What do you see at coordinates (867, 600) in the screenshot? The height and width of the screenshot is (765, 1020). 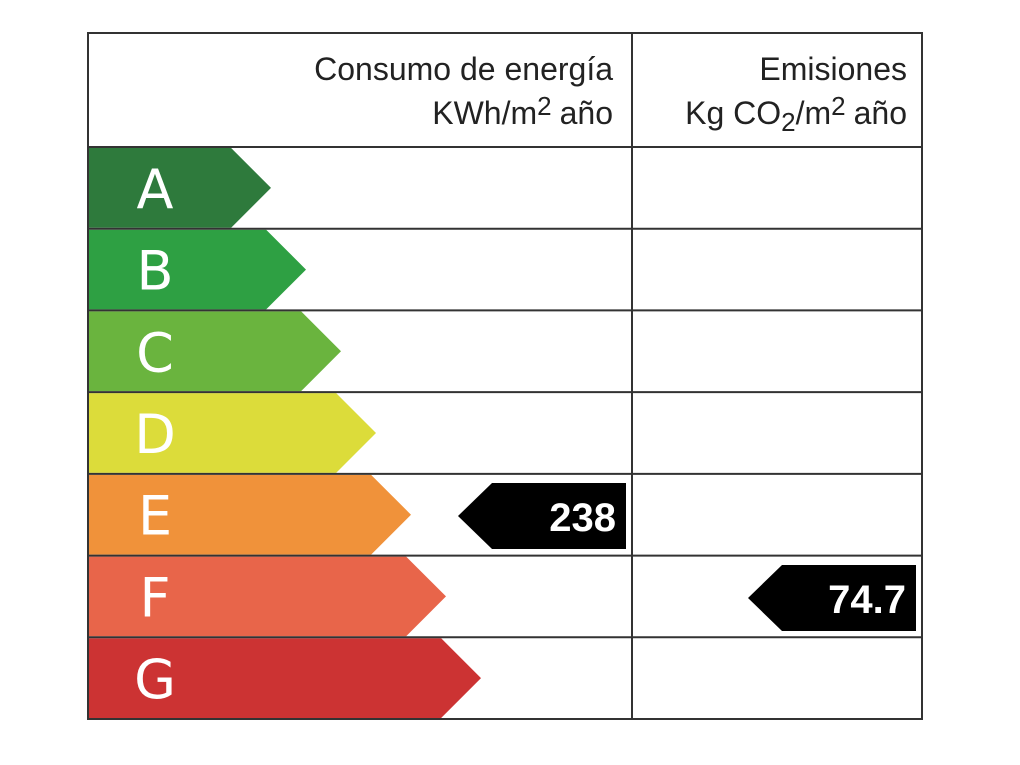 I see `emissions-value: 74.7` at bounding box center [867, 600].